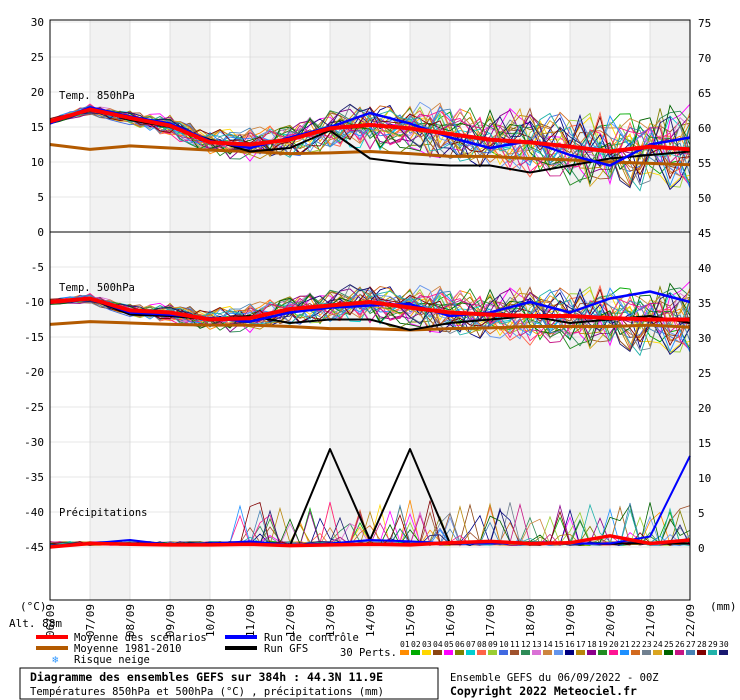 This screenshot has height=700, width=740. What do you see at coordinates (34, 407) in the screenshot?
I see `y-tick-left: -25` at bounding box center [34, 407].